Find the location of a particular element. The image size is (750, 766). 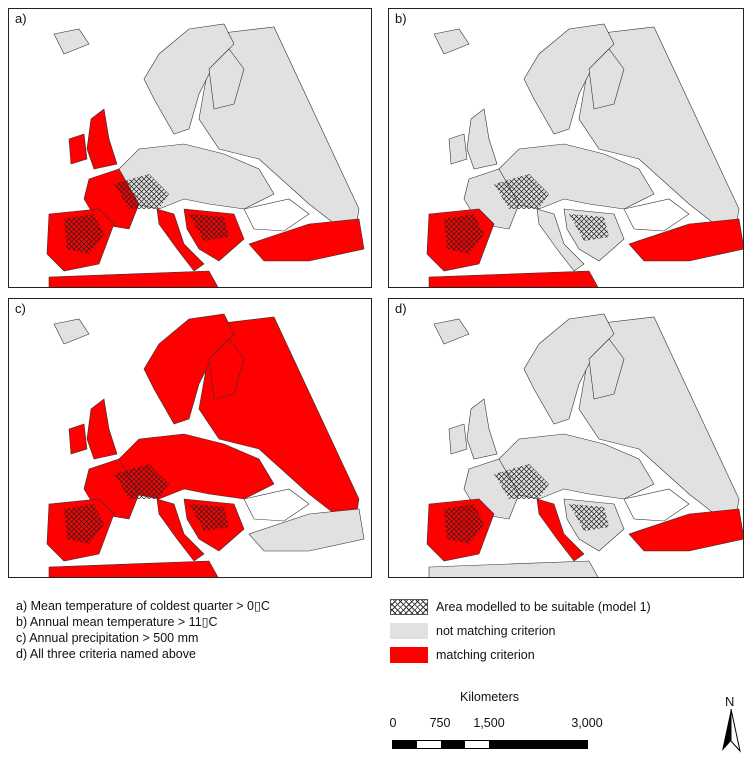

map-c is located at coordinates (205, 445).